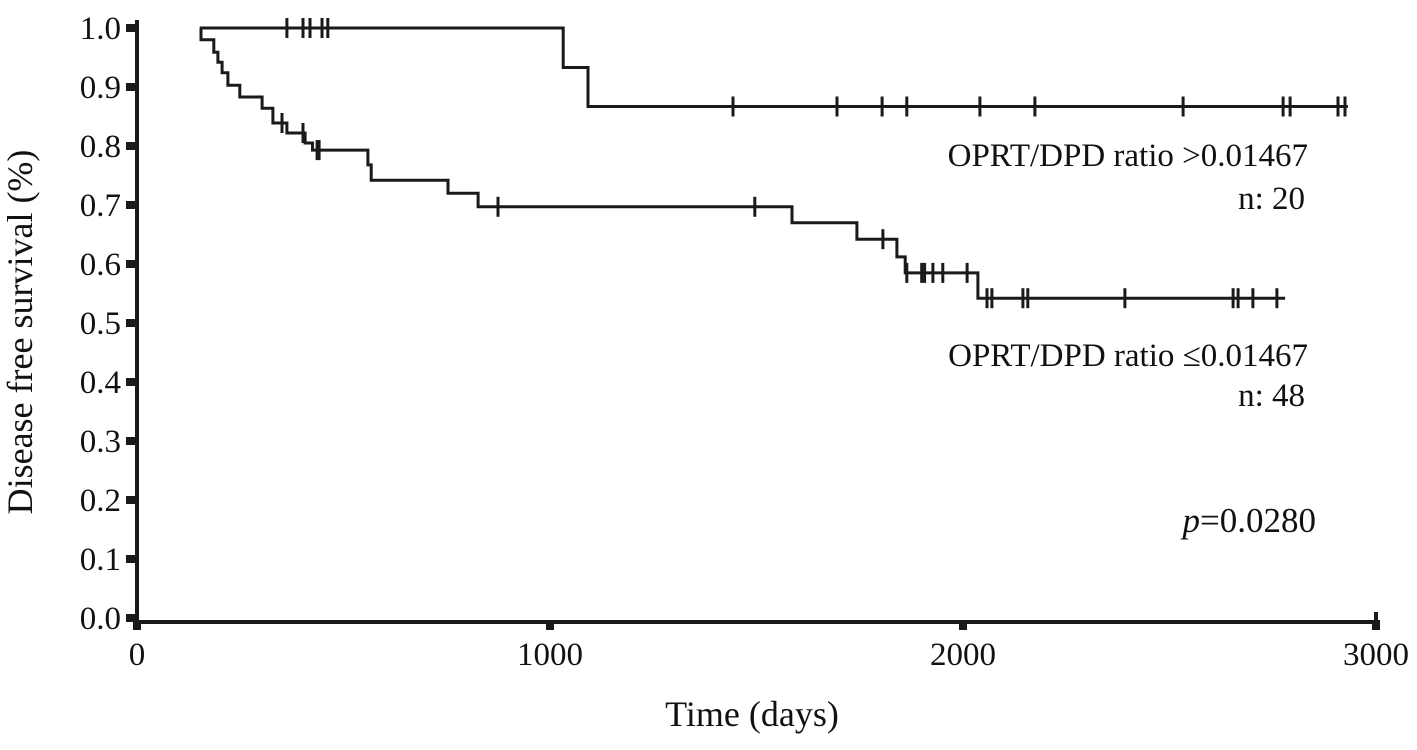 The height and width of the screenshot is (750, 1417). I want to click on y-tick-label: 0.7, so click(100, 206).